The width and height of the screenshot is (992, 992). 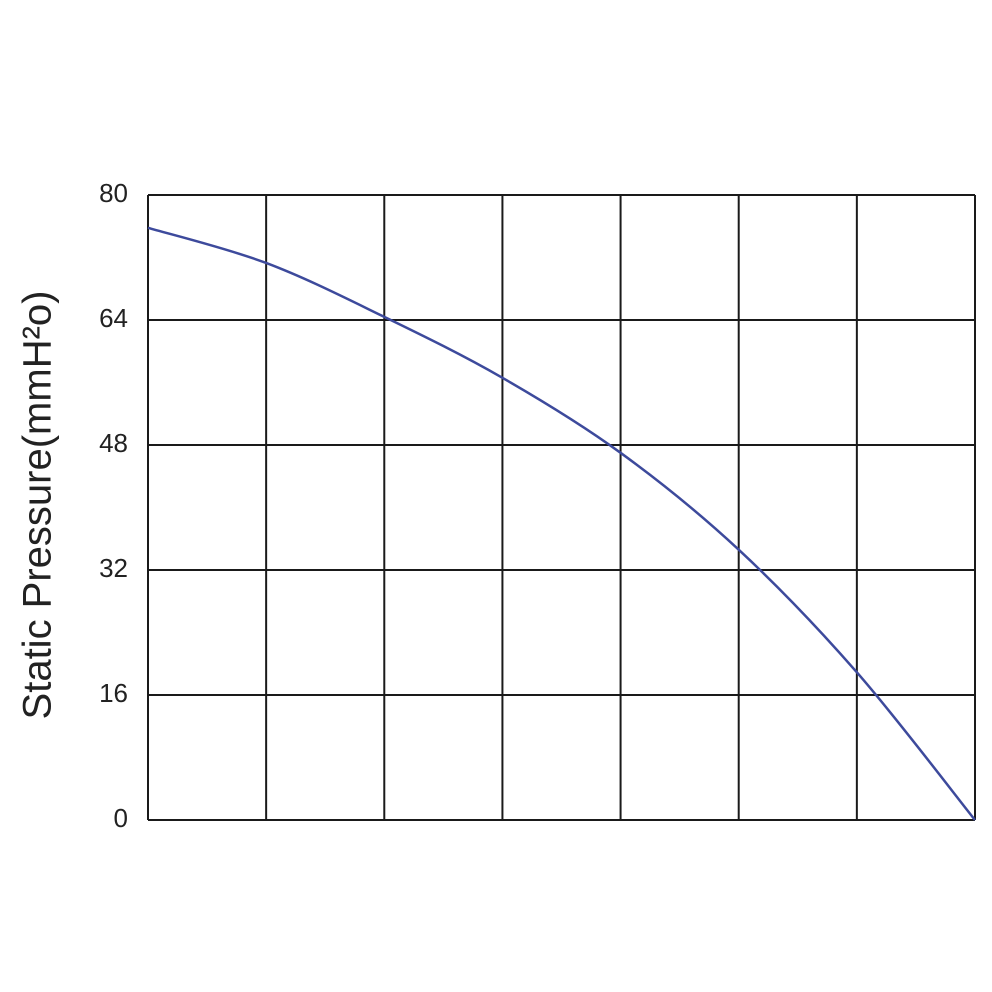 What do you see at coordinates (38, 505) in the screenshot?
I see `y-axis-label: Static Pressure(mmH²o)` at bounding box center [38, 505].